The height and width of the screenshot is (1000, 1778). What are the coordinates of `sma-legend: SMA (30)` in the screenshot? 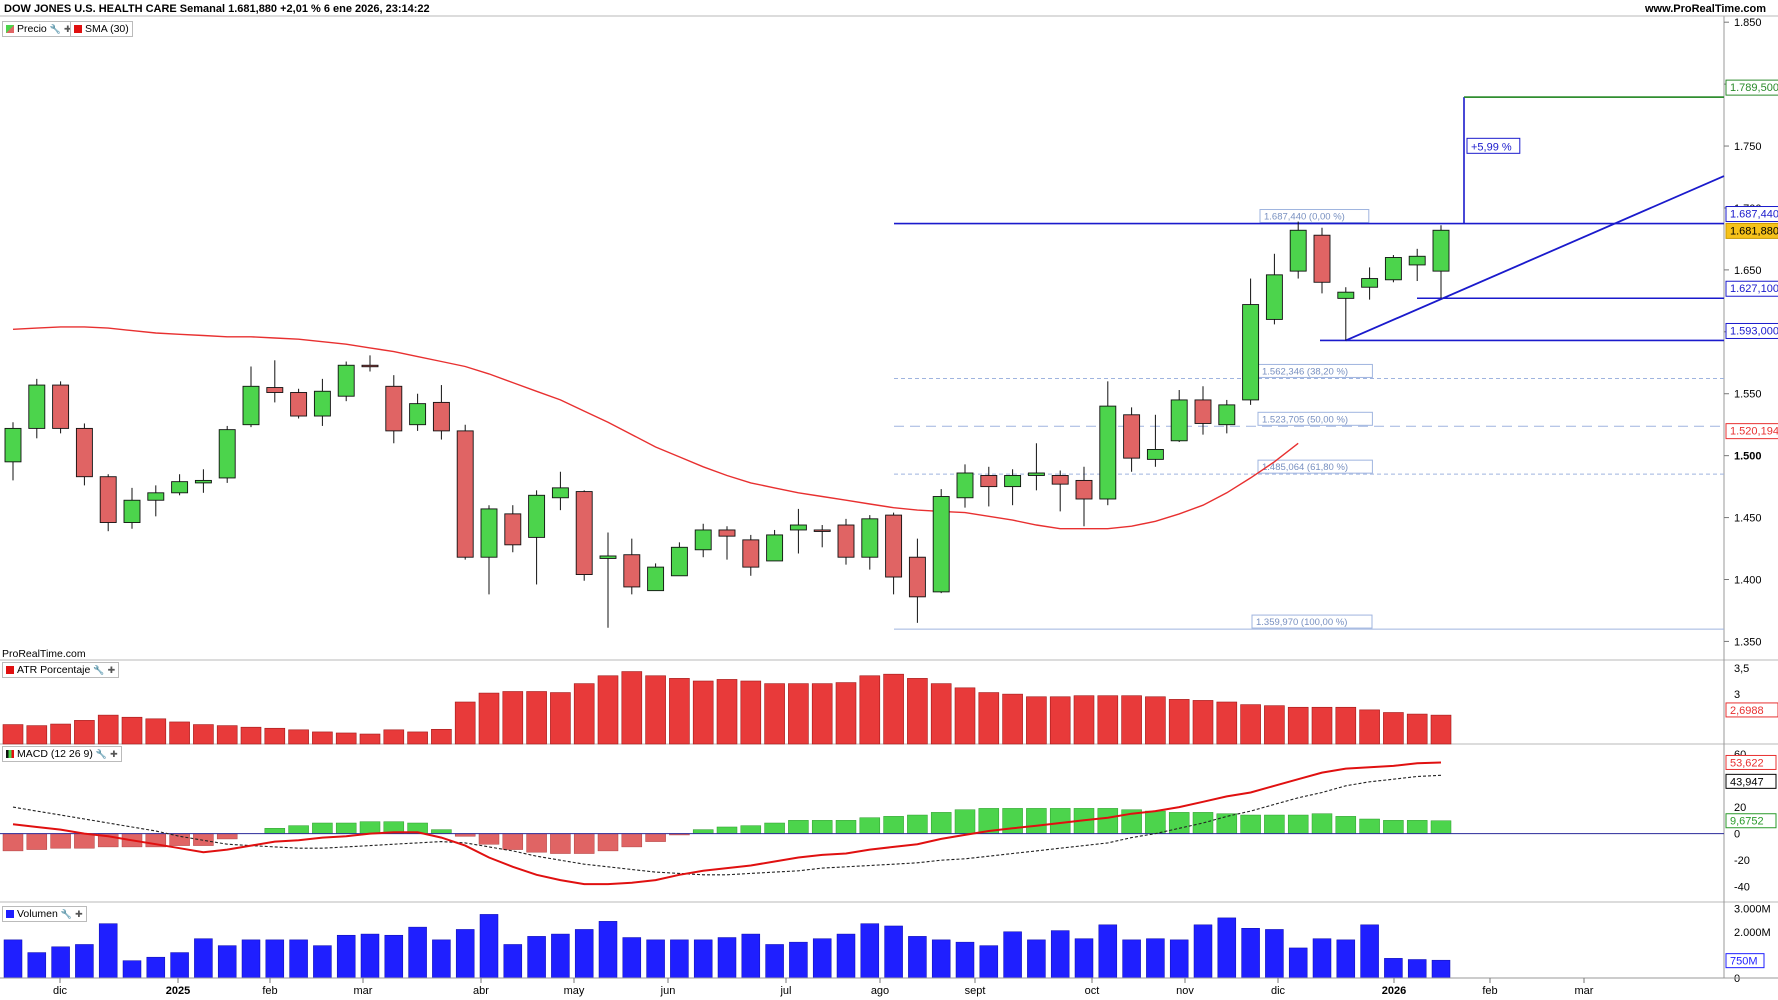 It's located at (101, 29).